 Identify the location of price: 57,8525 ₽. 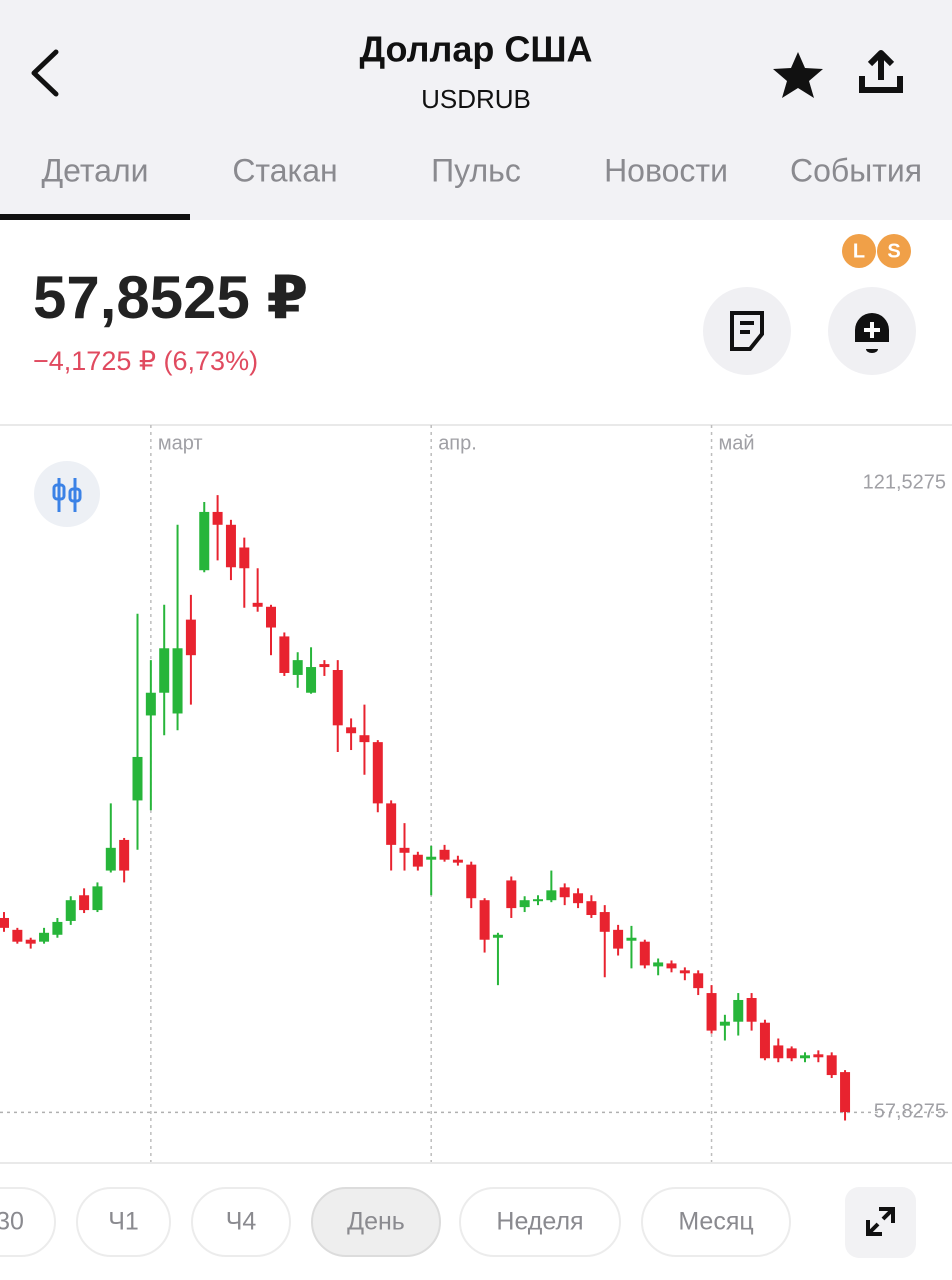
(170, 297).